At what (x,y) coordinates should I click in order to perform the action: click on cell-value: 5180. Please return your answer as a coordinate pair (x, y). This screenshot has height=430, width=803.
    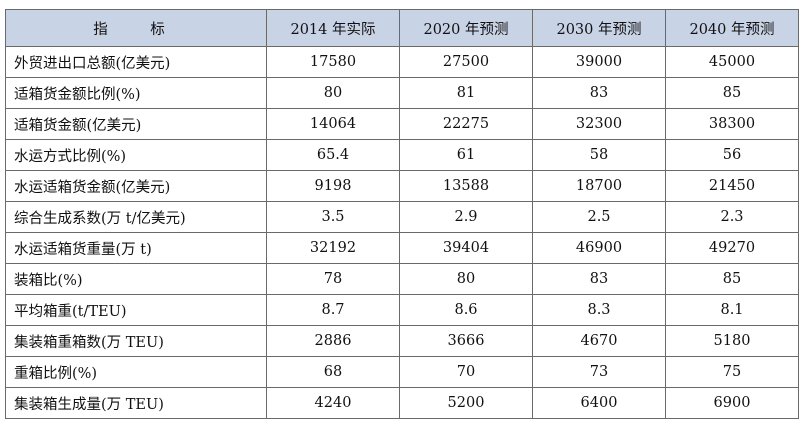
    Looking at the image, I should click on (732, 341).